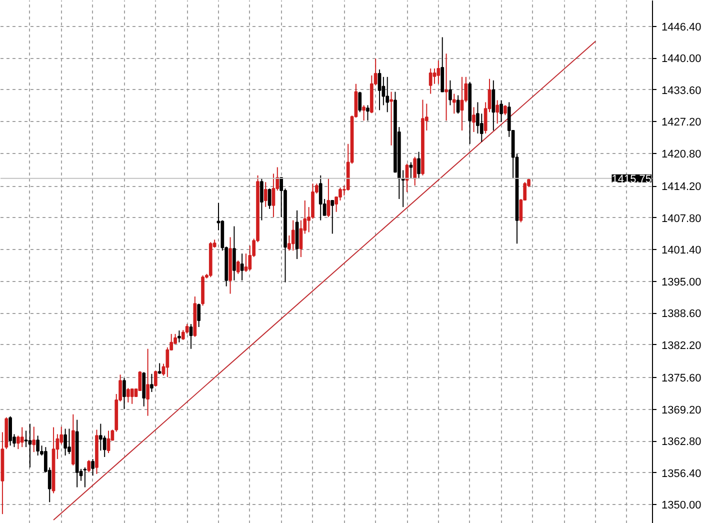 This screenshot has width=704, height=523. Describe the element at coordinates (682, 378) in the screenshot. I see `y-tick-label: 1375.60` at that location.